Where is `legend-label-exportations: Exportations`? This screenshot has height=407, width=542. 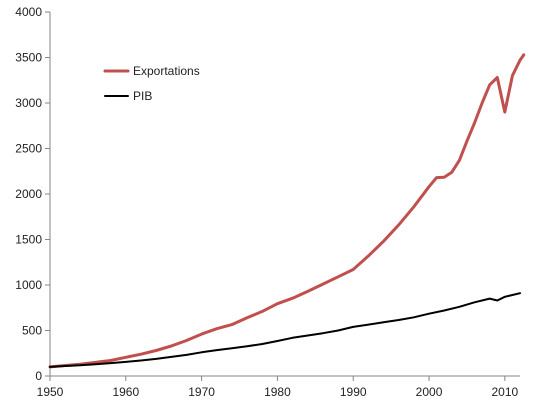 legend-label-exportations: Exportations is located at coordinates (166, 71).